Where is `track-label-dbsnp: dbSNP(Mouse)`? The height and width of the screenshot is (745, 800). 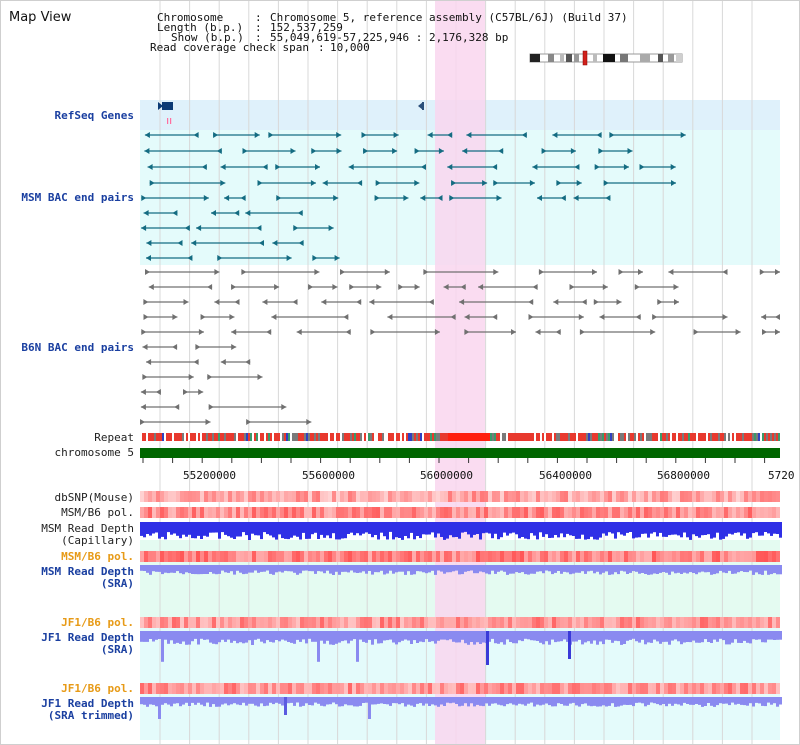 track-label-dbsnp: dbSNP(Mouse) is located at coordinates (94, 497).